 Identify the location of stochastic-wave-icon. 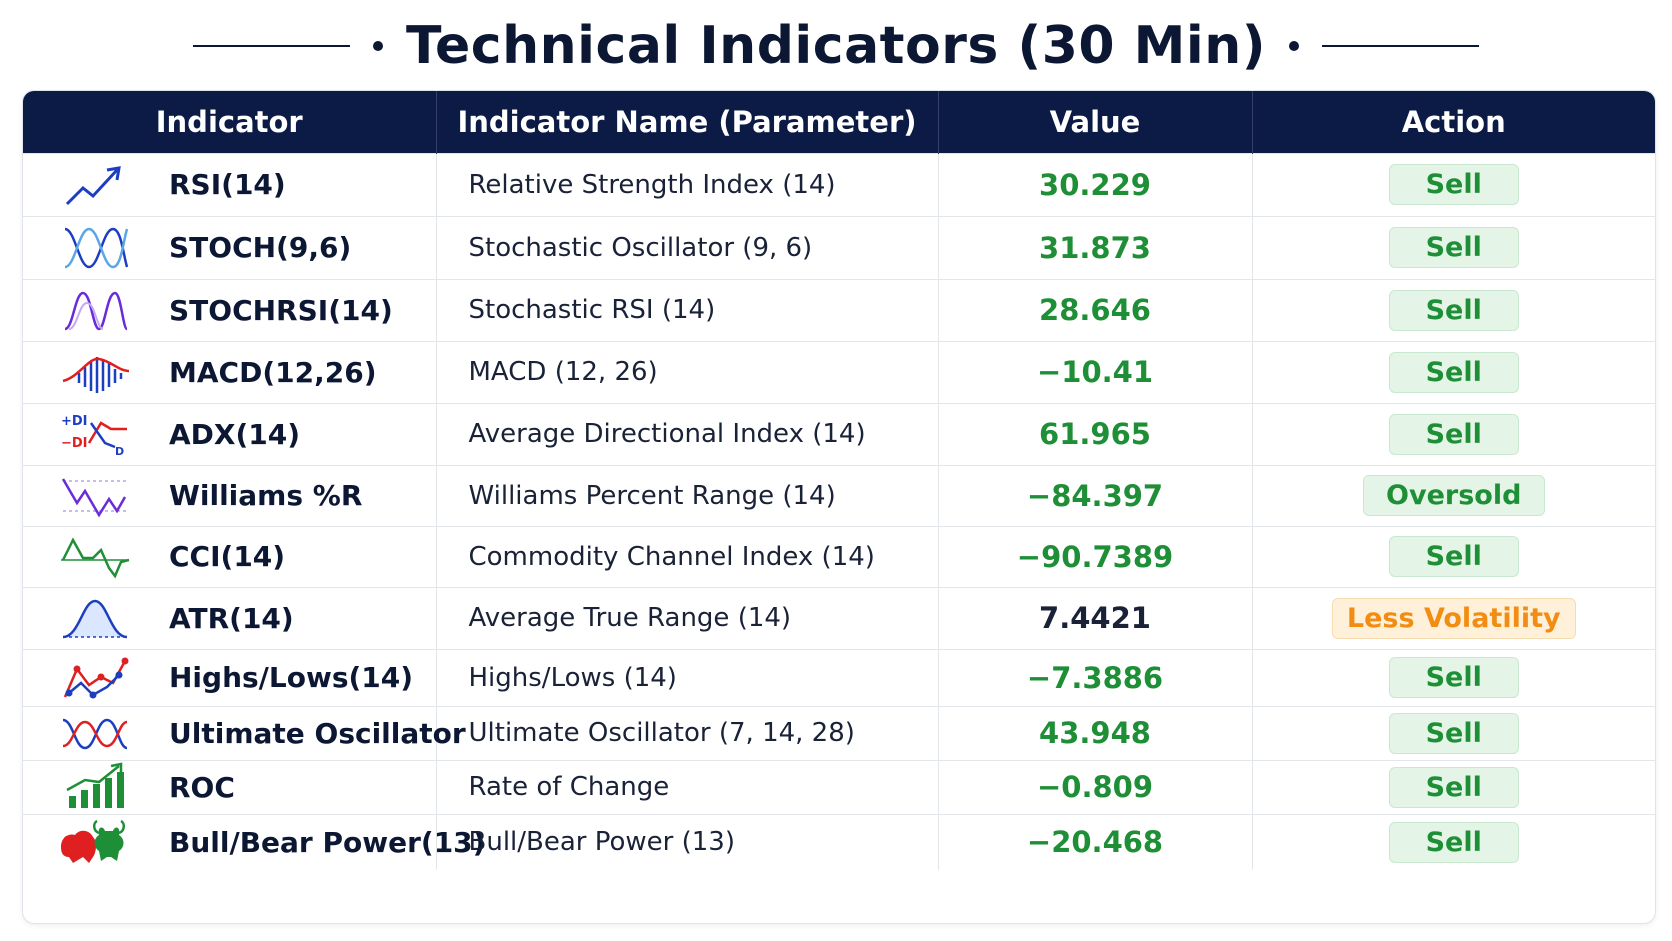
(95, 248).